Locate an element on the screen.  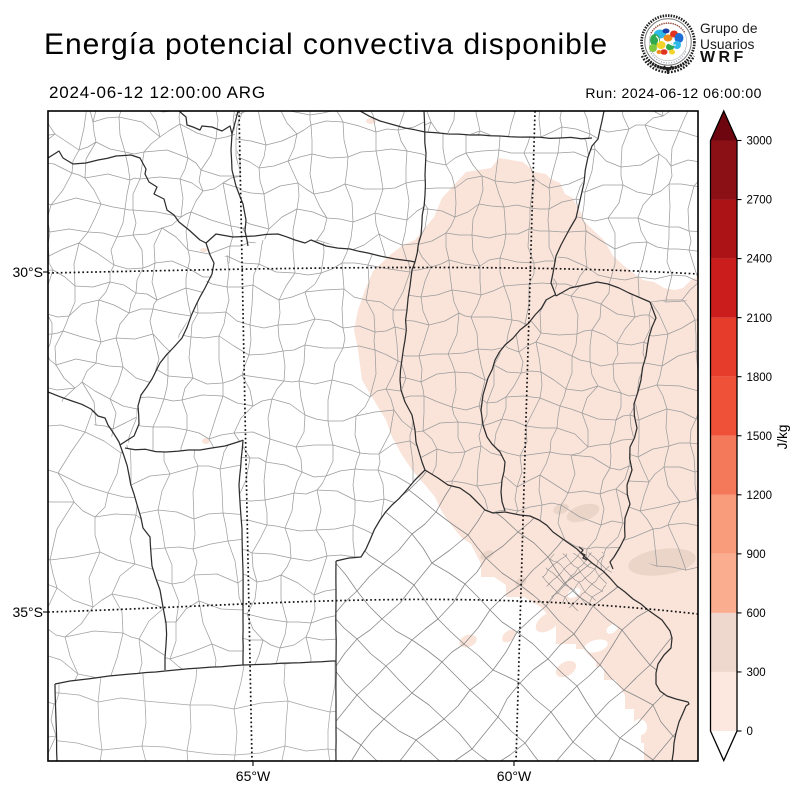
svg-text: 65°W is located at coordinates (253, 776).